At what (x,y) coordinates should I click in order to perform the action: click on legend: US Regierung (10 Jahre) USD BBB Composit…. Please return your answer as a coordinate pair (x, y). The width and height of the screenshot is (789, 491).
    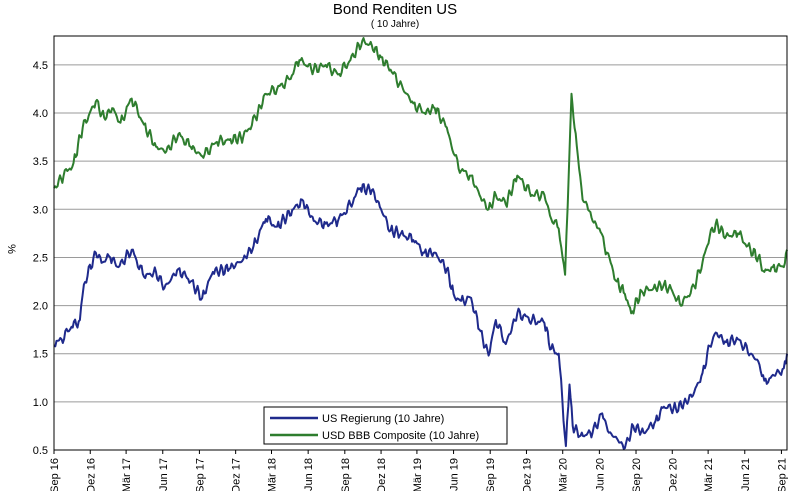
    Looking at the image, I should click on (385, 425).